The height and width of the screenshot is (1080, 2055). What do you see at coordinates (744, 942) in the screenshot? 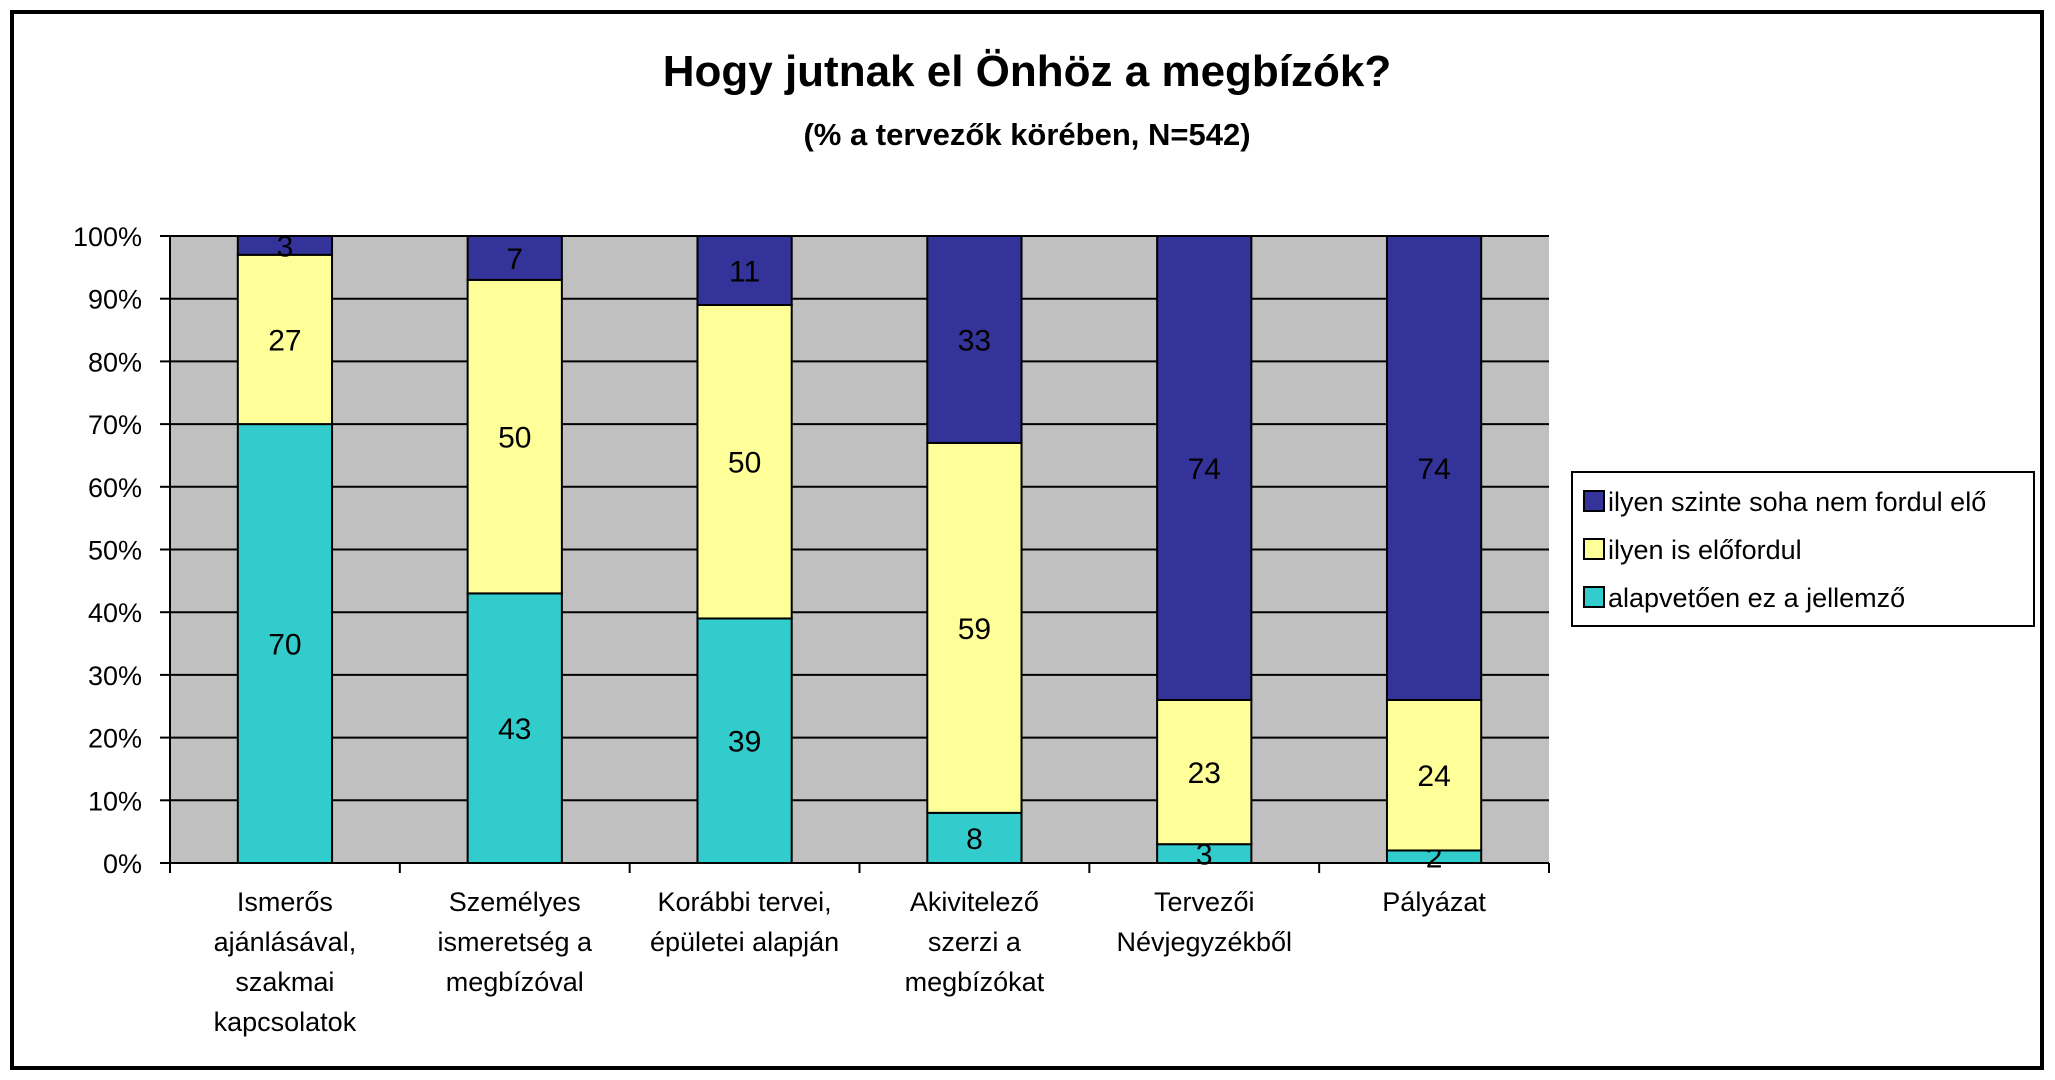
I see `x-tick-label-line: épületei alapján` at bounding box center [744, 942].